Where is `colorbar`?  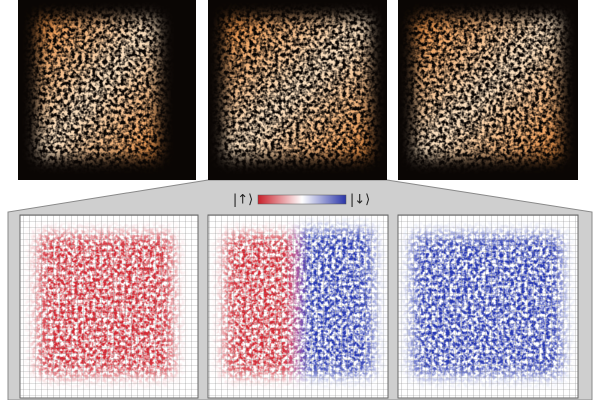 colorbar is located at coordinates (302, 199).